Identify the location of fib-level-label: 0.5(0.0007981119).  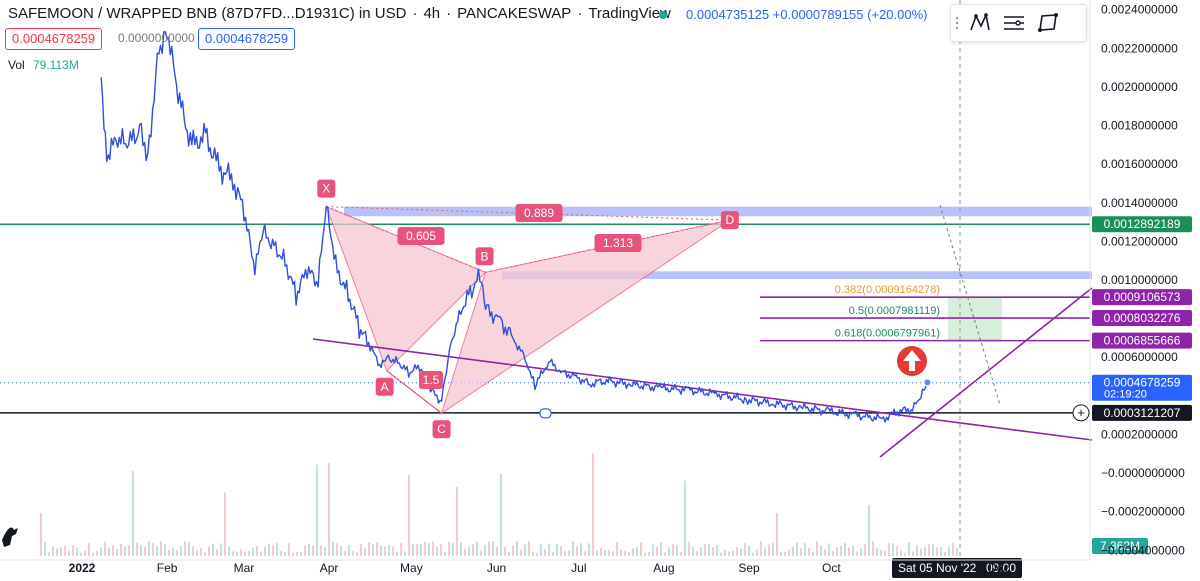
(894, 311).